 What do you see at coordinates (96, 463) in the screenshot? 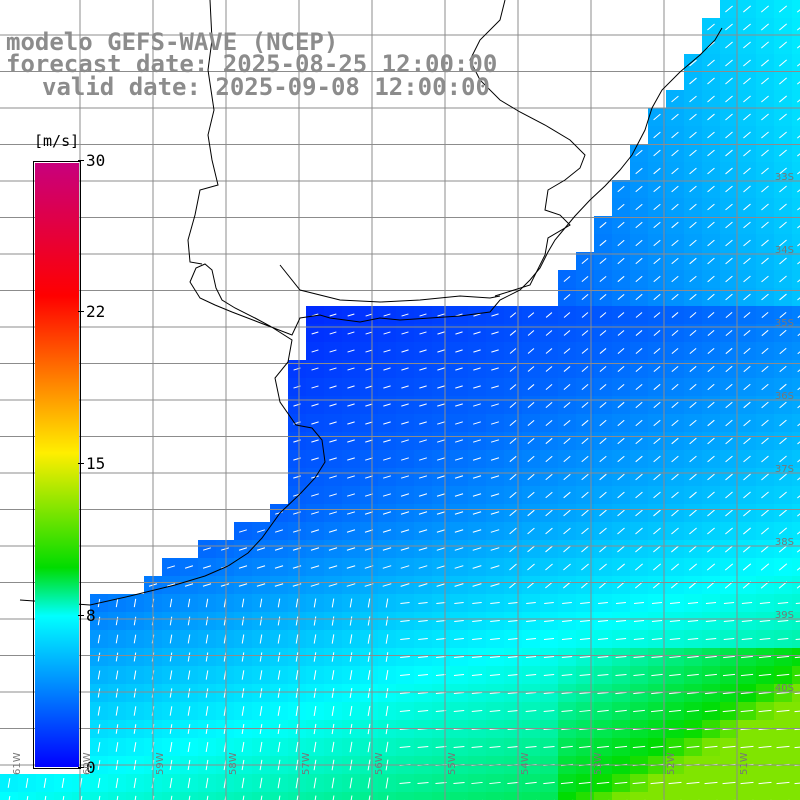
I see `colorbar-tick-label: 15` at bounding box center [96, 463].